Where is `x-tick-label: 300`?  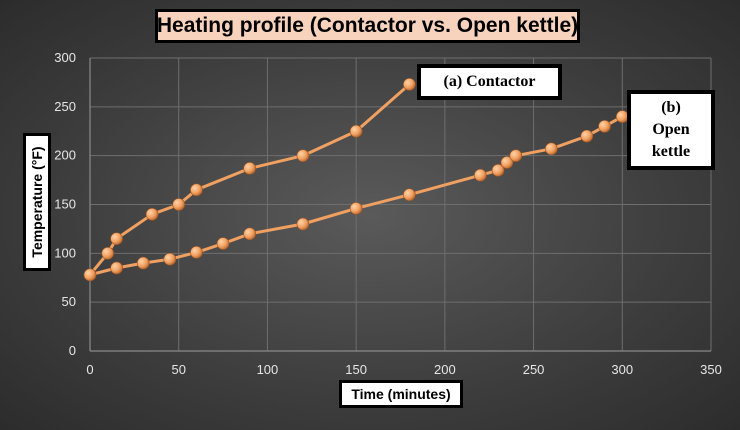 x-tick-label: 300 is located at coordinates (622, 369).